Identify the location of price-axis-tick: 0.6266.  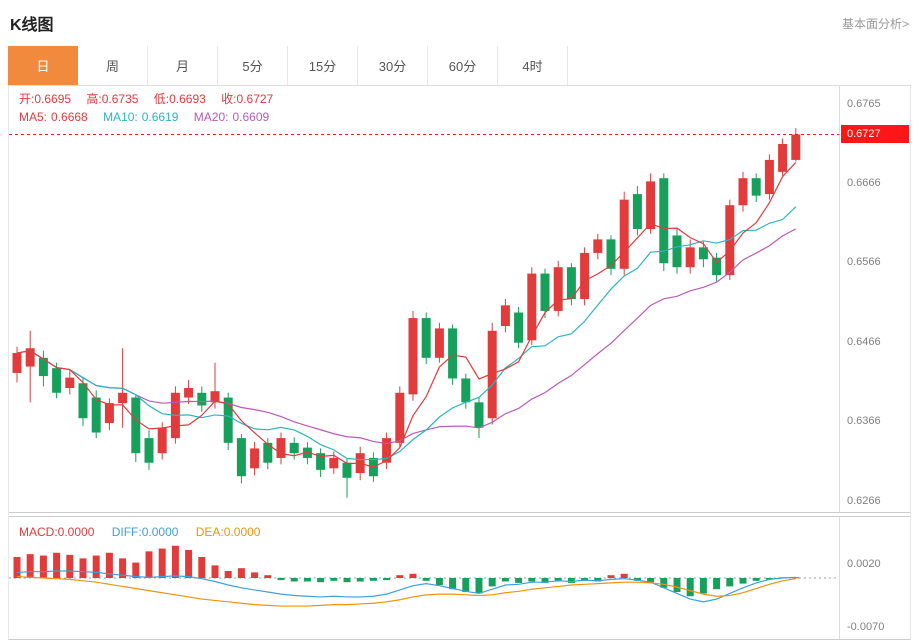
(864, 500).